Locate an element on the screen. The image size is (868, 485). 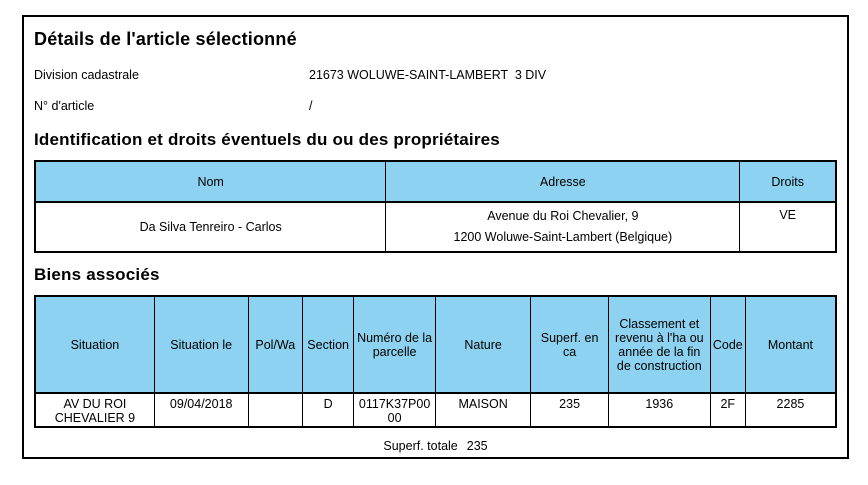
cell-situation: AV DU ROI CHEVALIER 9 is located at coordinates (94, 410).